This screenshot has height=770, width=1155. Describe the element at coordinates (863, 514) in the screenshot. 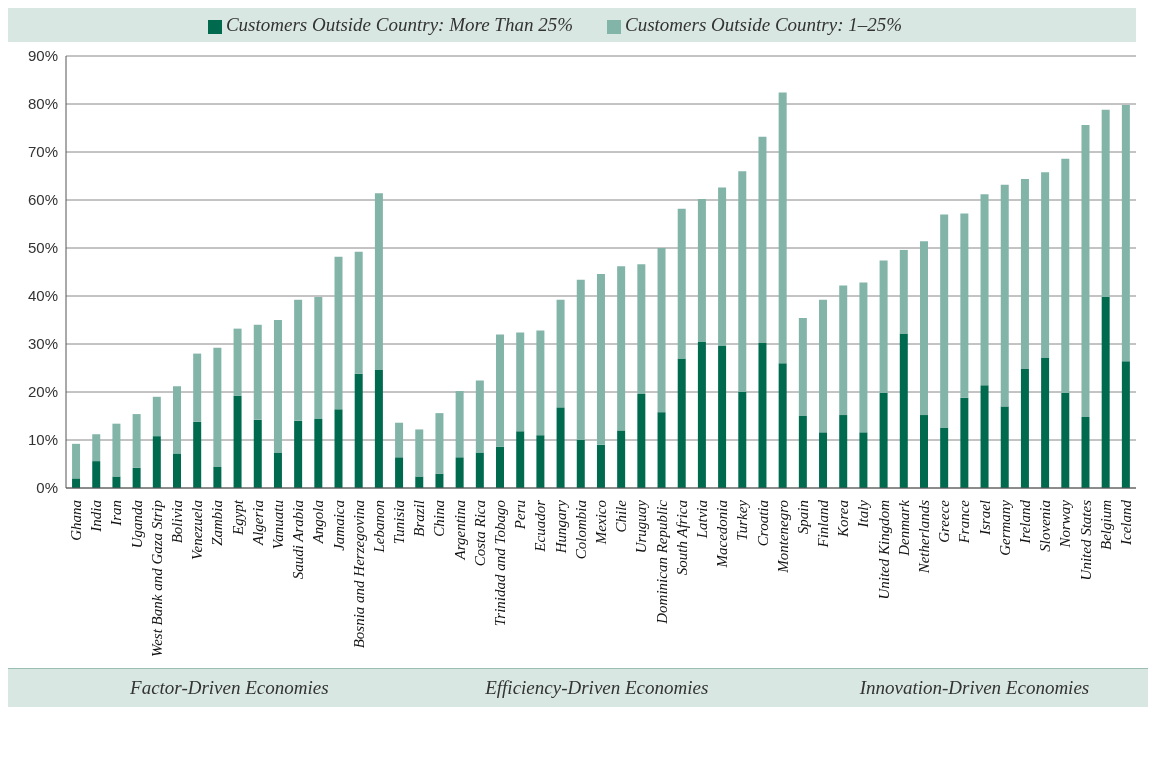

I see `x-tick-label: Italy` at that location.